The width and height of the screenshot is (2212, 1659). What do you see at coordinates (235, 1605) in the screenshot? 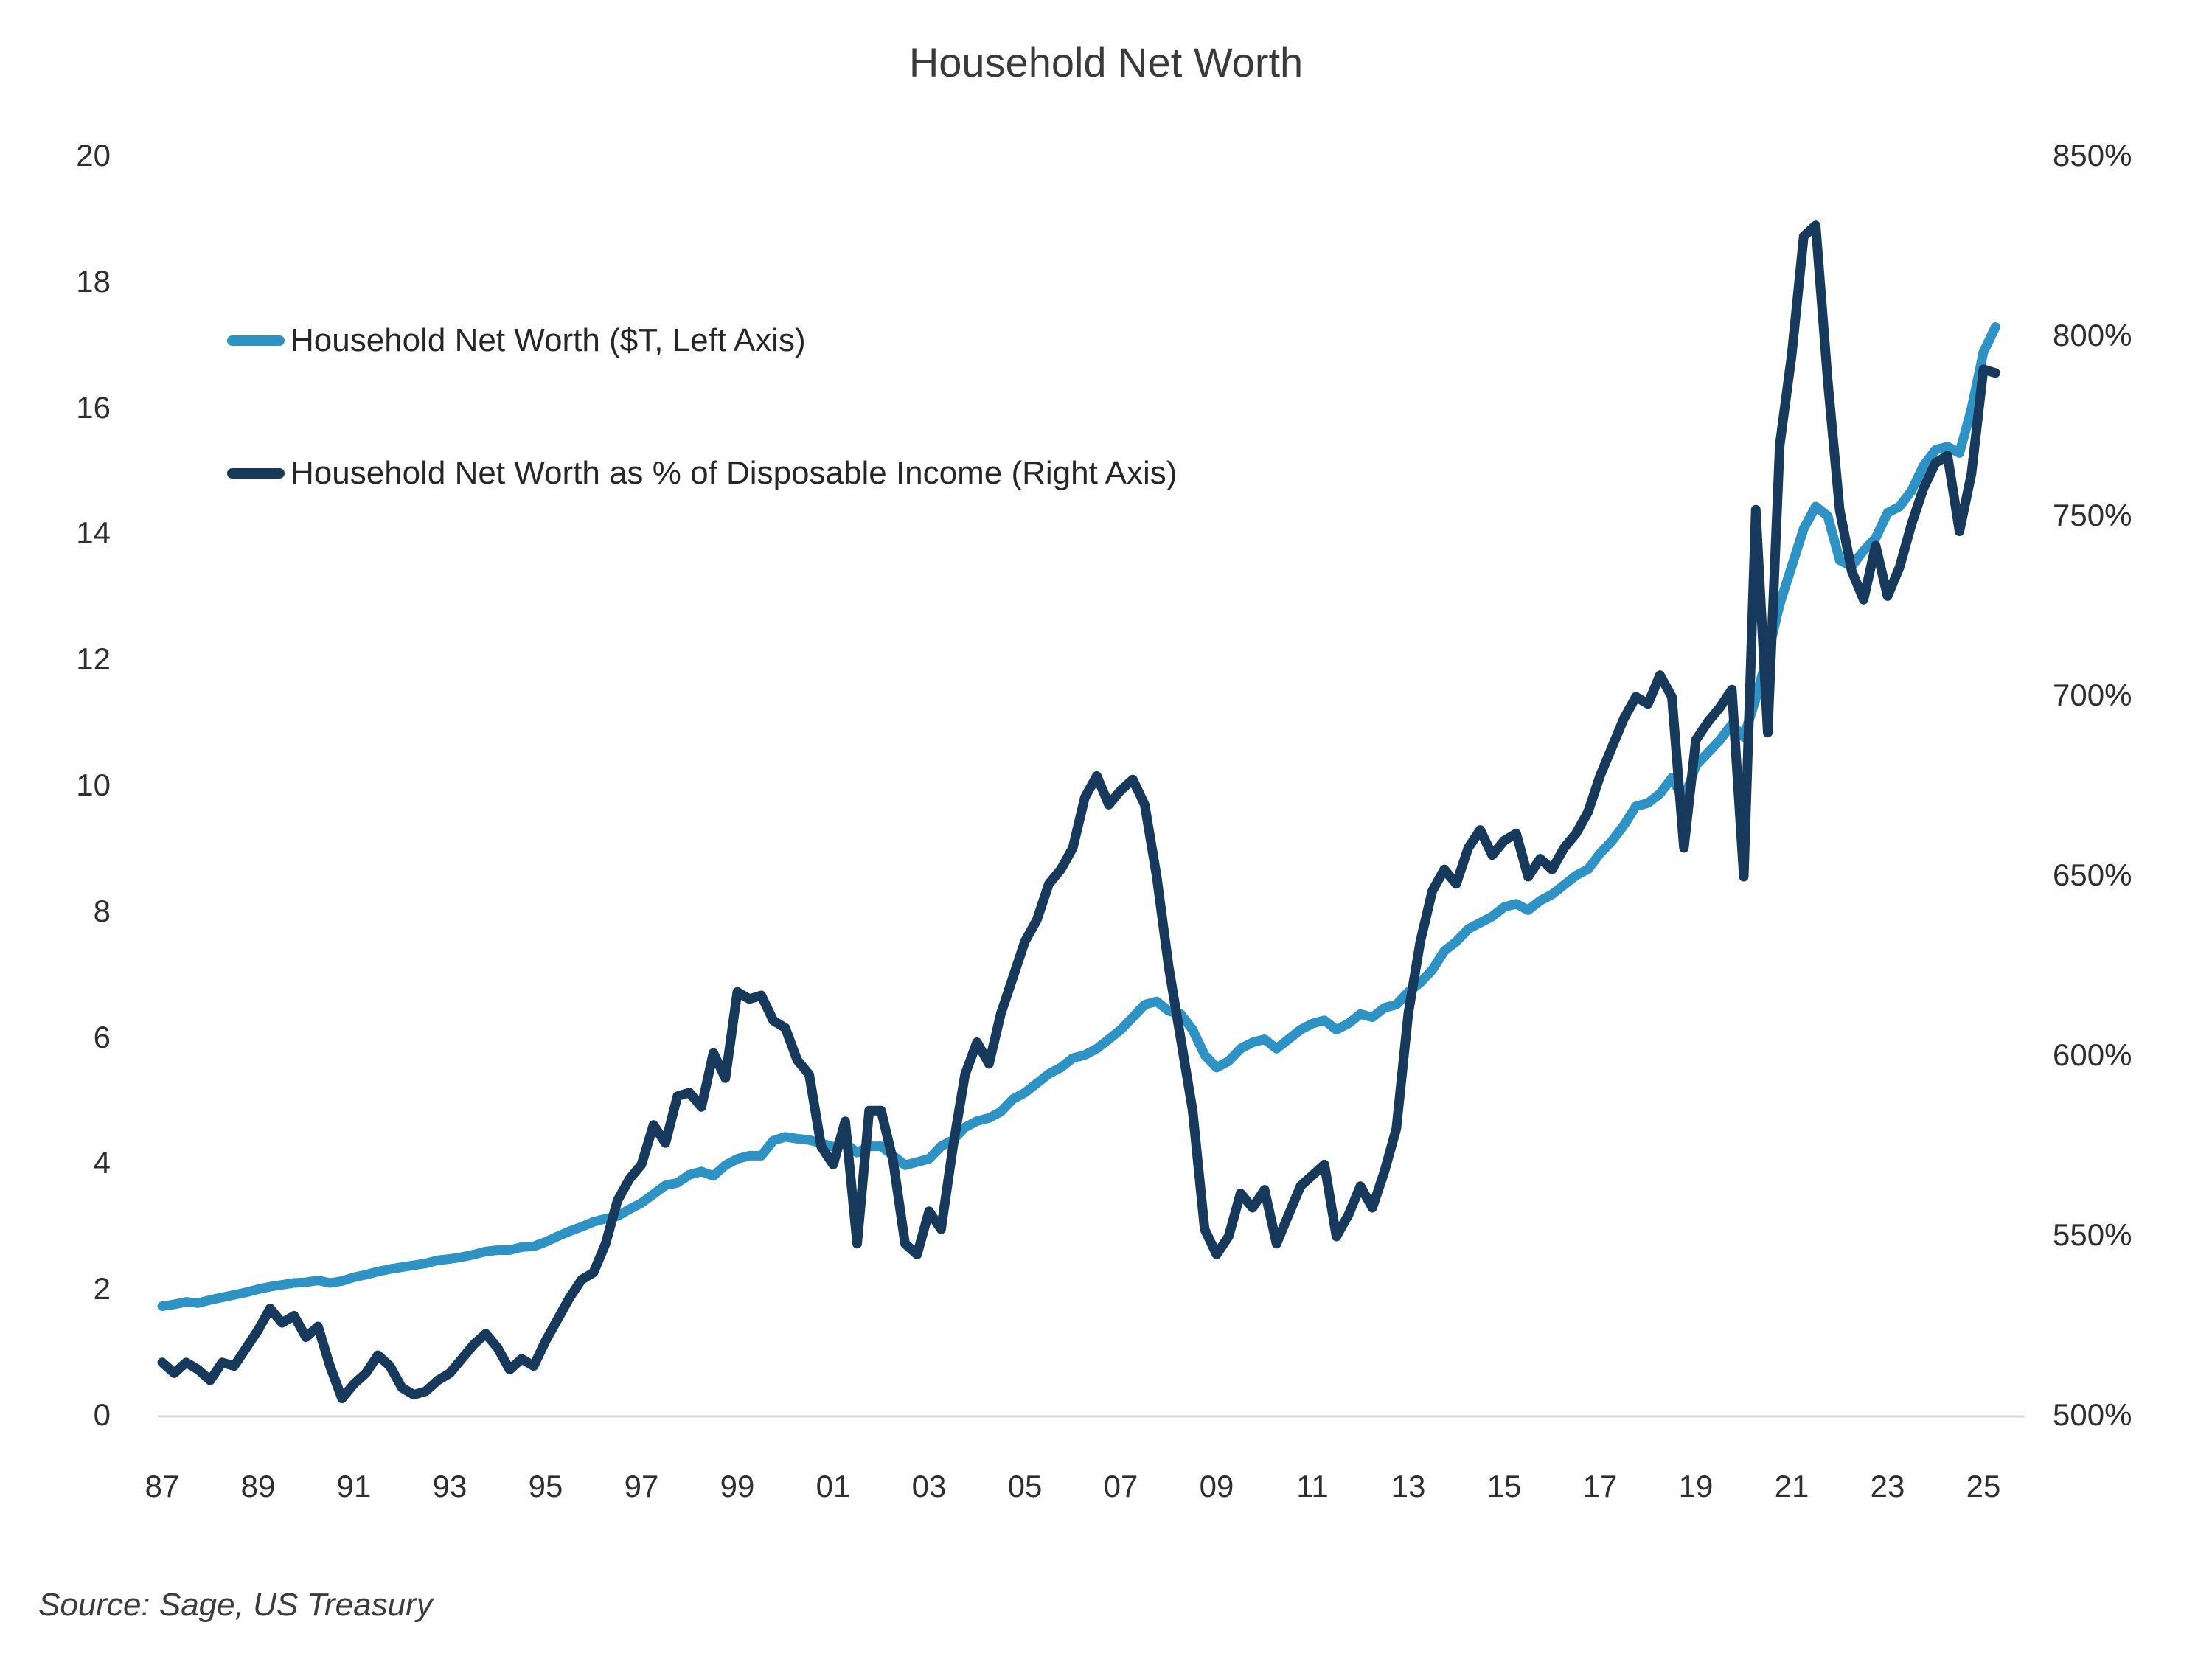
I see `source-note: Source: Sage, US Treasury` at bounding box center [235, 1605].